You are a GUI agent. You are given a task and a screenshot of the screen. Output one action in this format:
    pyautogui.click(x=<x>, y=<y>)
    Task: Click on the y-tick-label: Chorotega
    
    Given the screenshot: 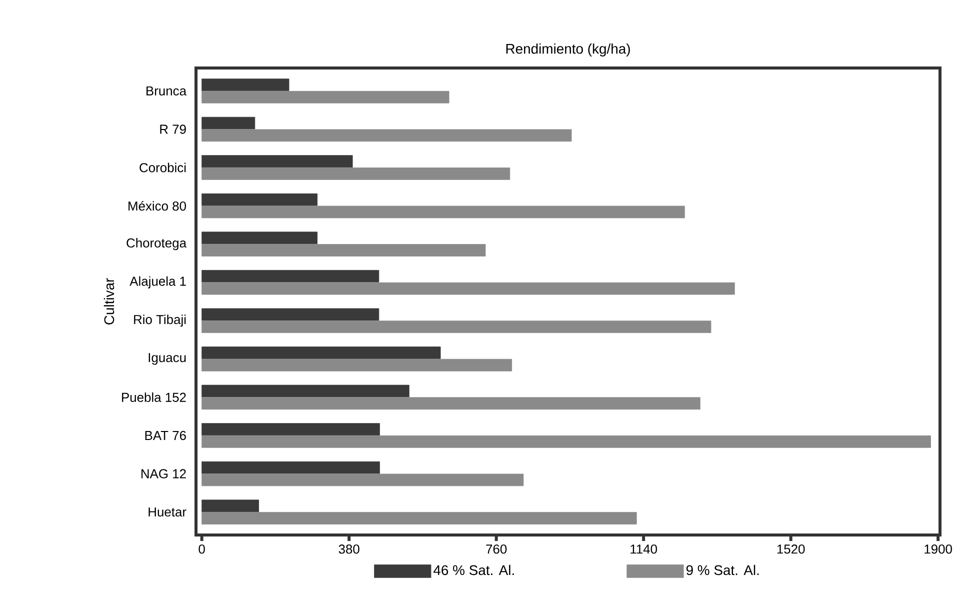 What is the action you would take?
    pyautogui.click(x=156, y=244)
    